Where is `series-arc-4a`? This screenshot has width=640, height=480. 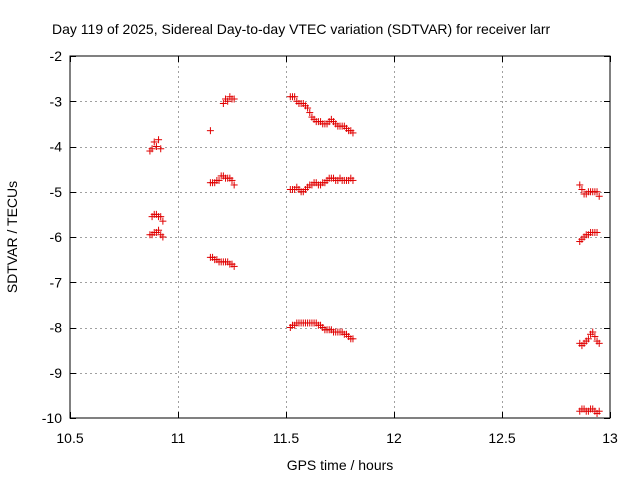 series-arc-4a is located at coordinates (589, 190).